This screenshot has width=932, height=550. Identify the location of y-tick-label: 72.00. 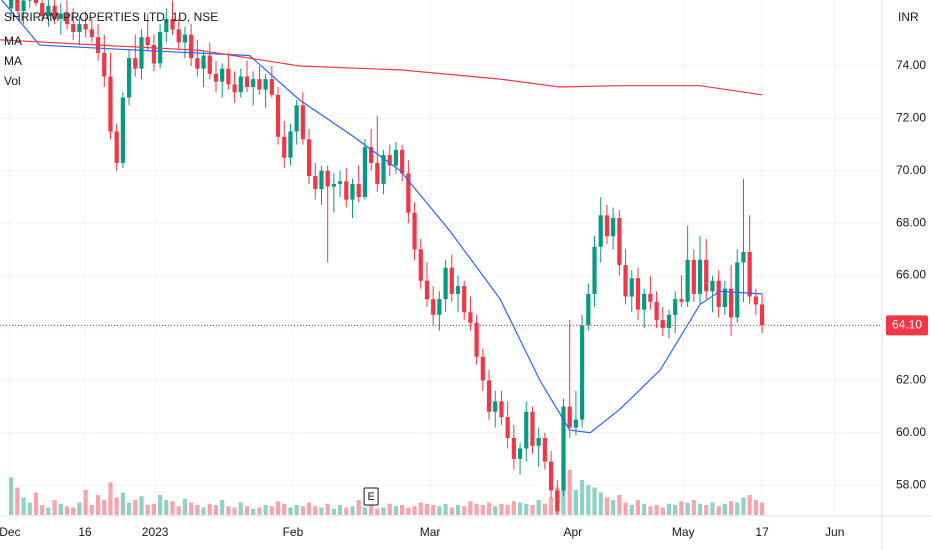
(911, 118).